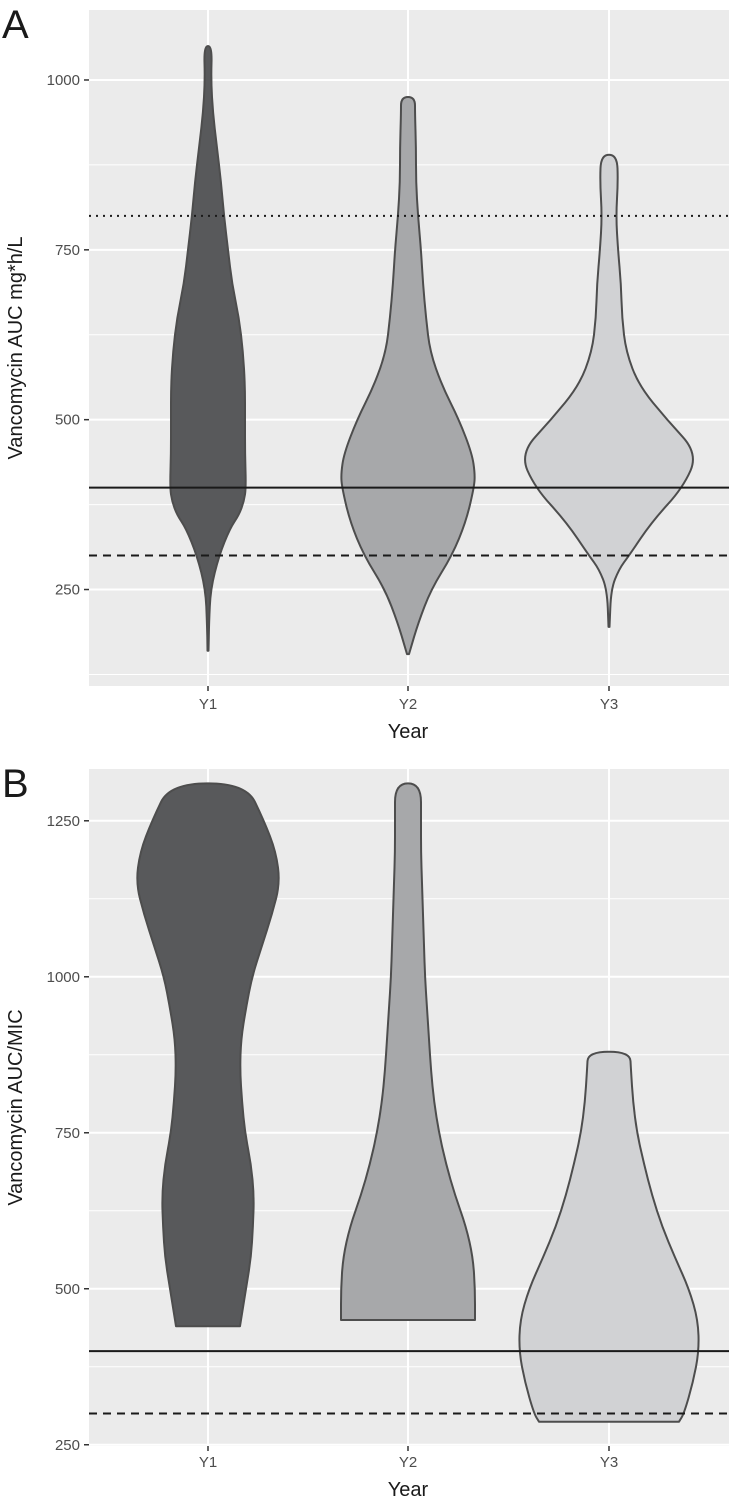 The height and width of the screenshot is (1501, 730). Describe the element at coordinates (16, 1107) in the screenshot. I see `y-axis-title: Vancomycin AUC/MIC` at that location.